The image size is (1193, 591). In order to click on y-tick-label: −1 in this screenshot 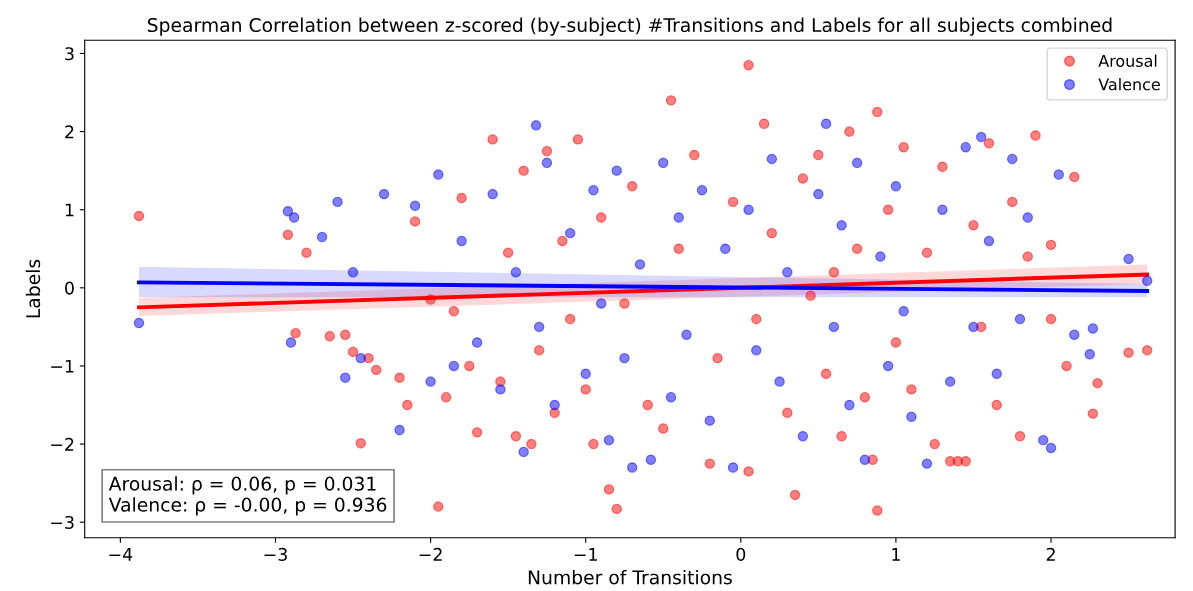, I will do `click(62, 366)`.